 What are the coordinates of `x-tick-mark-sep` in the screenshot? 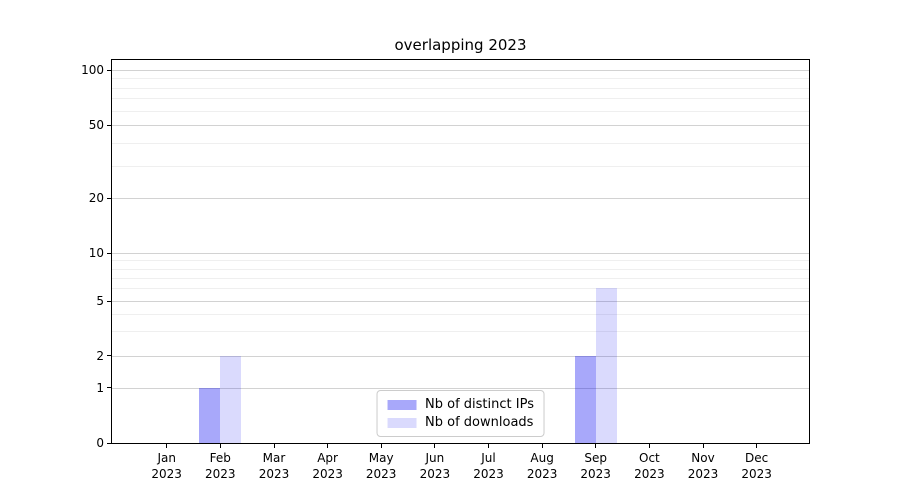 It's located at (596, 446).